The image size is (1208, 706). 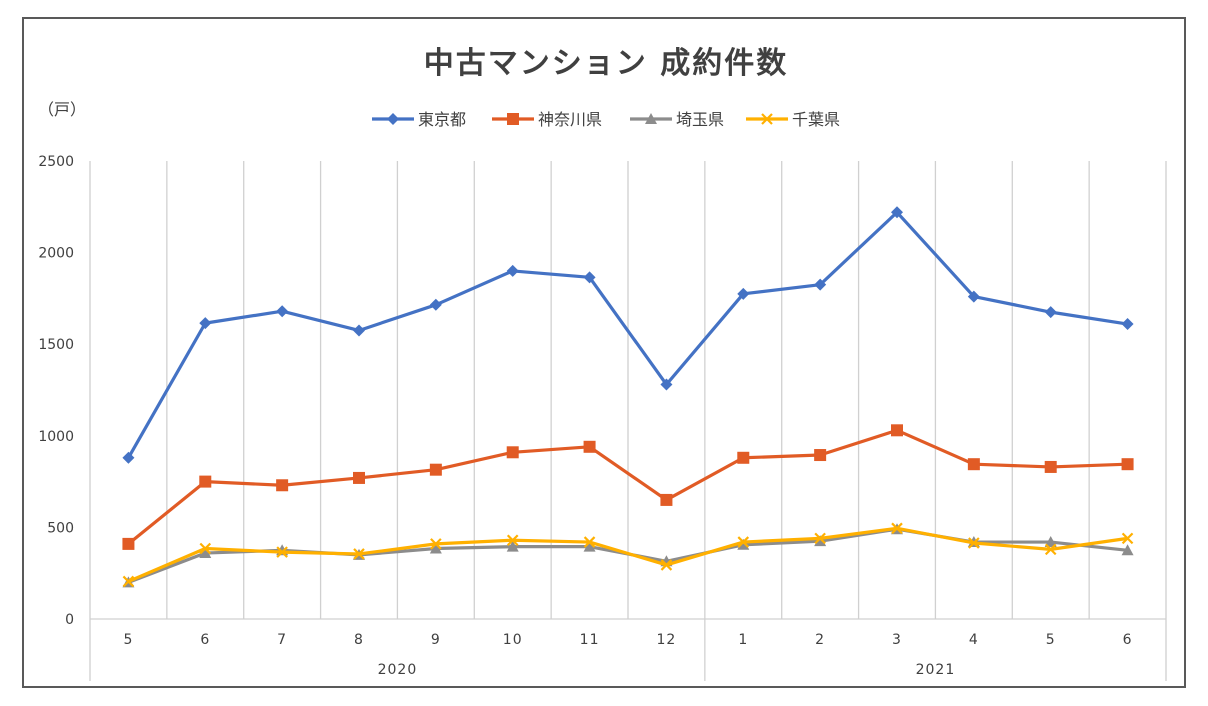 I want to click on legend-item: 神奈川県, so click(x=547, y=119).